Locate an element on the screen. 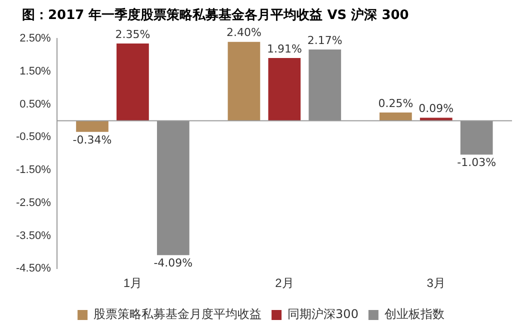  y-tick-label: 2.50% is located at coordinates (36, 38).